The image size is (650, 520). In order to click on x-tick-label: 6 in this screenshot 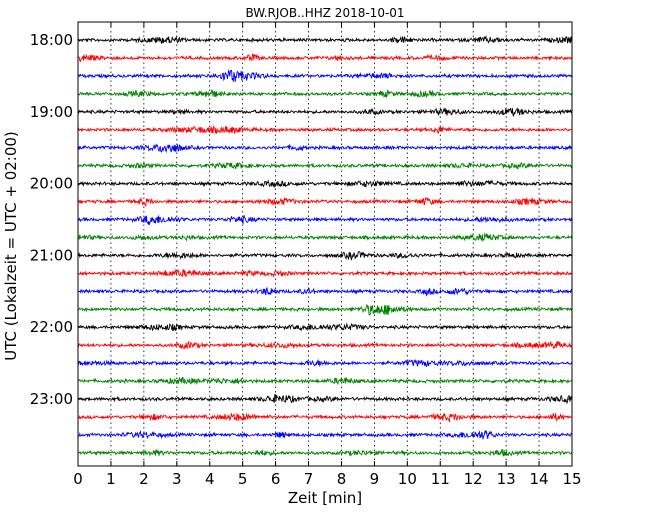, I will do `click(276, 479)`.